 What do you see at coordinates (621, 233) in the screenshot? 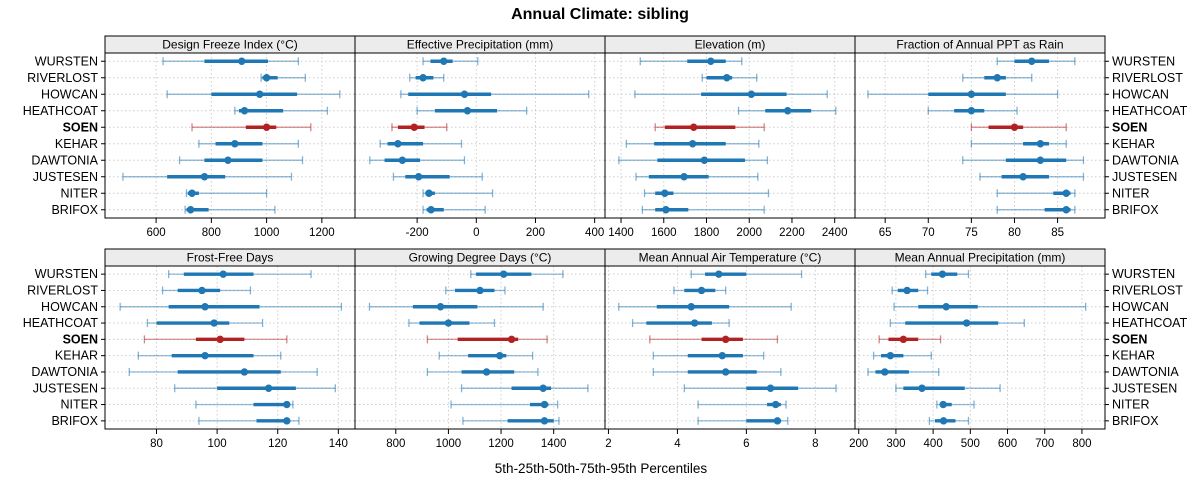
I see `x-tick-label: 1400` at bounding box center [621, 233].